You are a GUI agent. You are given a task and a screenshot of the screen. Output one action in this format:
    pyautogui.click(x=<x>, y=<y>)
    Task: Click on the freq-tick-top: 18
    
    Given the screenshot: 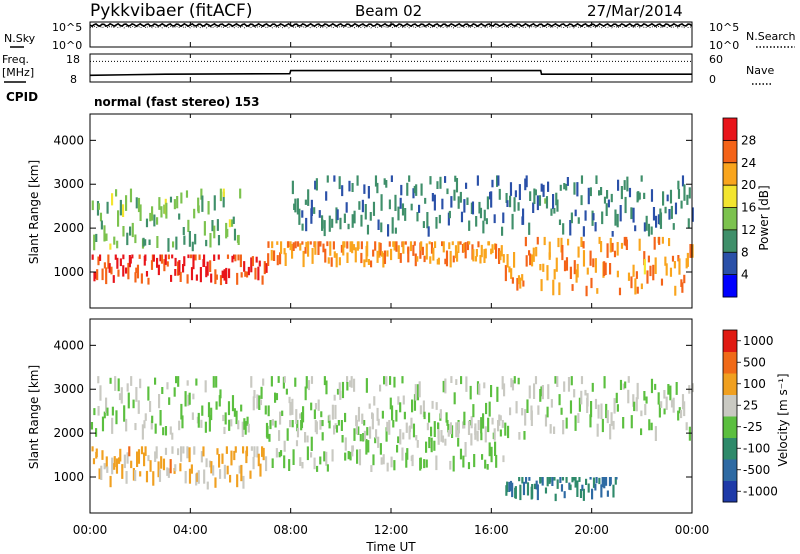 What is the action you would take?
    pyautogui.click(x=73, y=59)
    